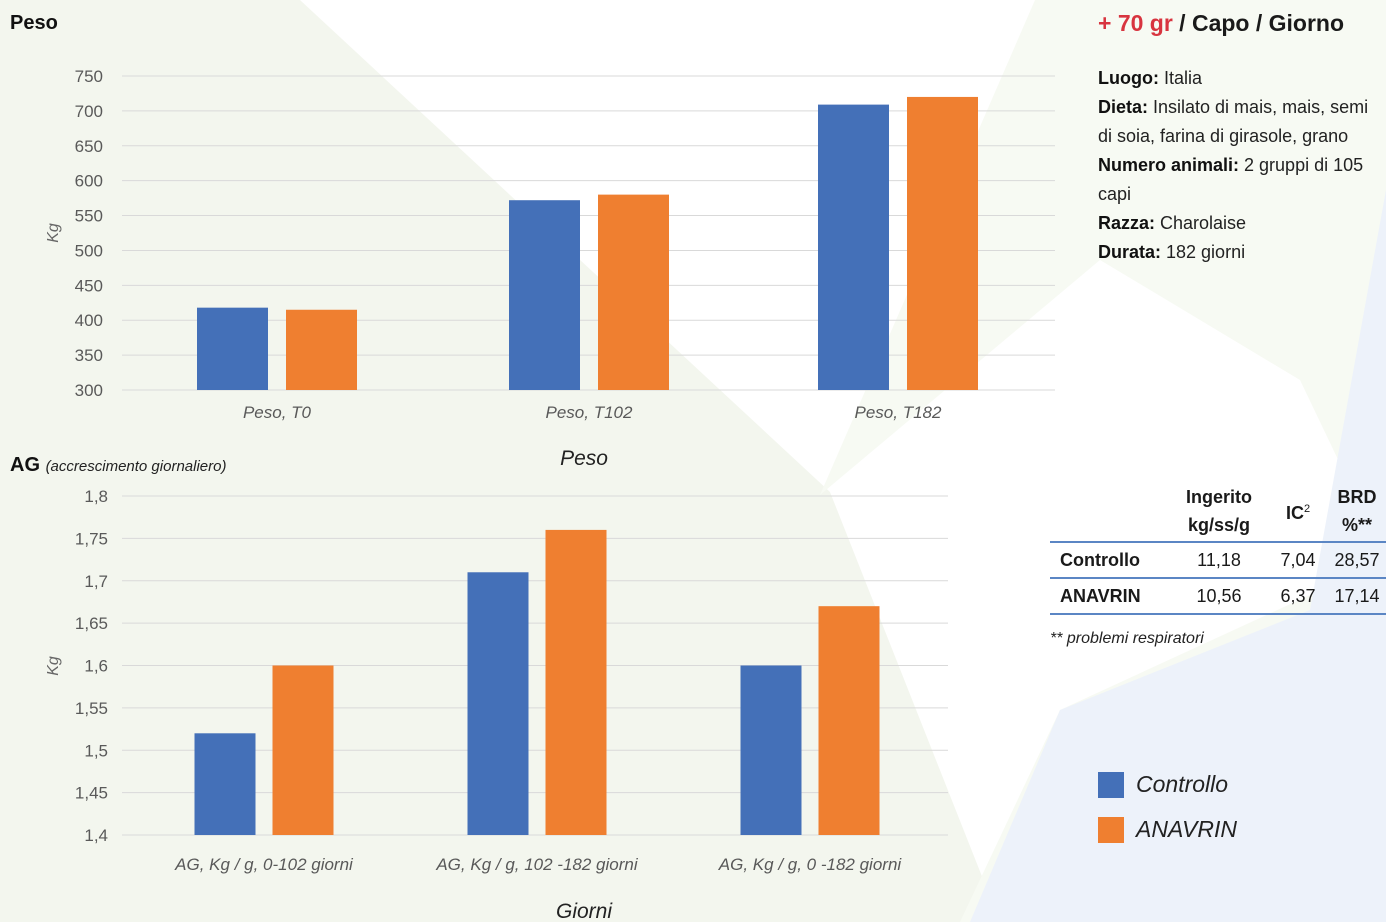 The image size is (1386, 922). Describe the element at coordinates (810, 864) in the screenshot. I see `ag-x-tick-label: AG, Kg / g, 0 -182 giorni` at that location.